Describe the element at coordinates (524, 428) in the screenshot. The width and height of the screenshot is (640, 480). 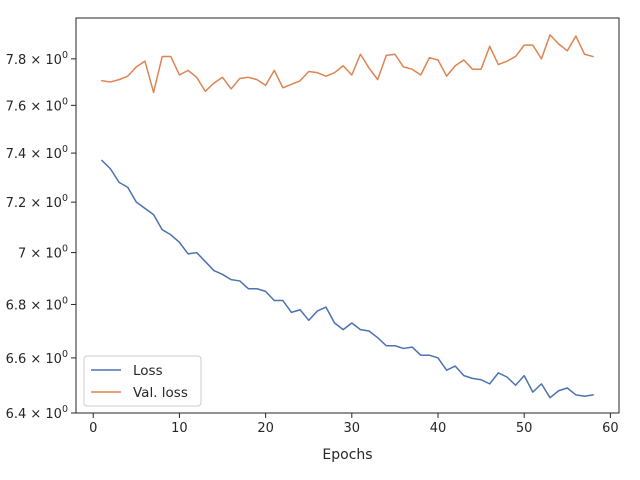
I see `x-tick-label: 50` at that location.